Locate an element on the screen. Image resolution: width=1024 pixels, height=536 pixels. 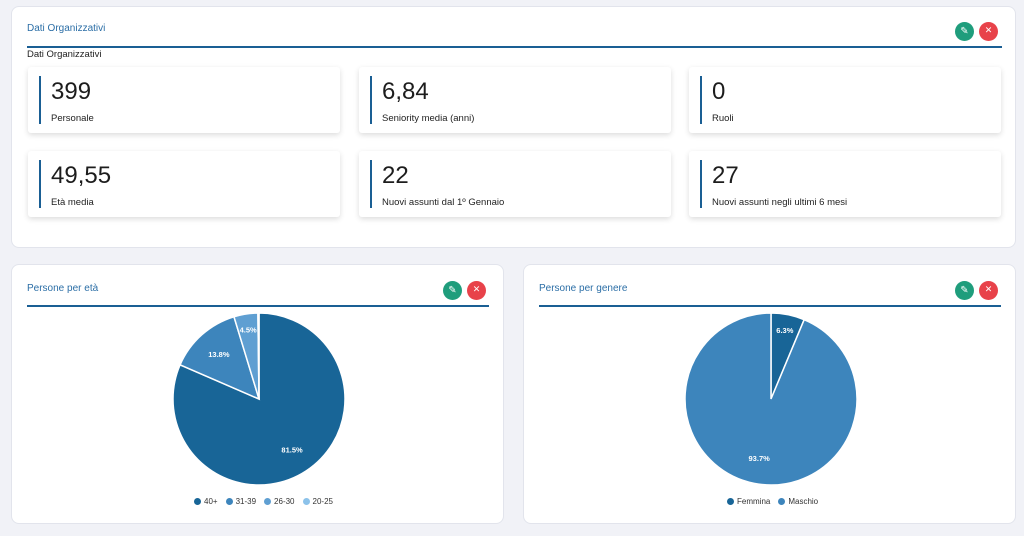
gender-legend-item: Femmina is located at coordinates (748, 501).